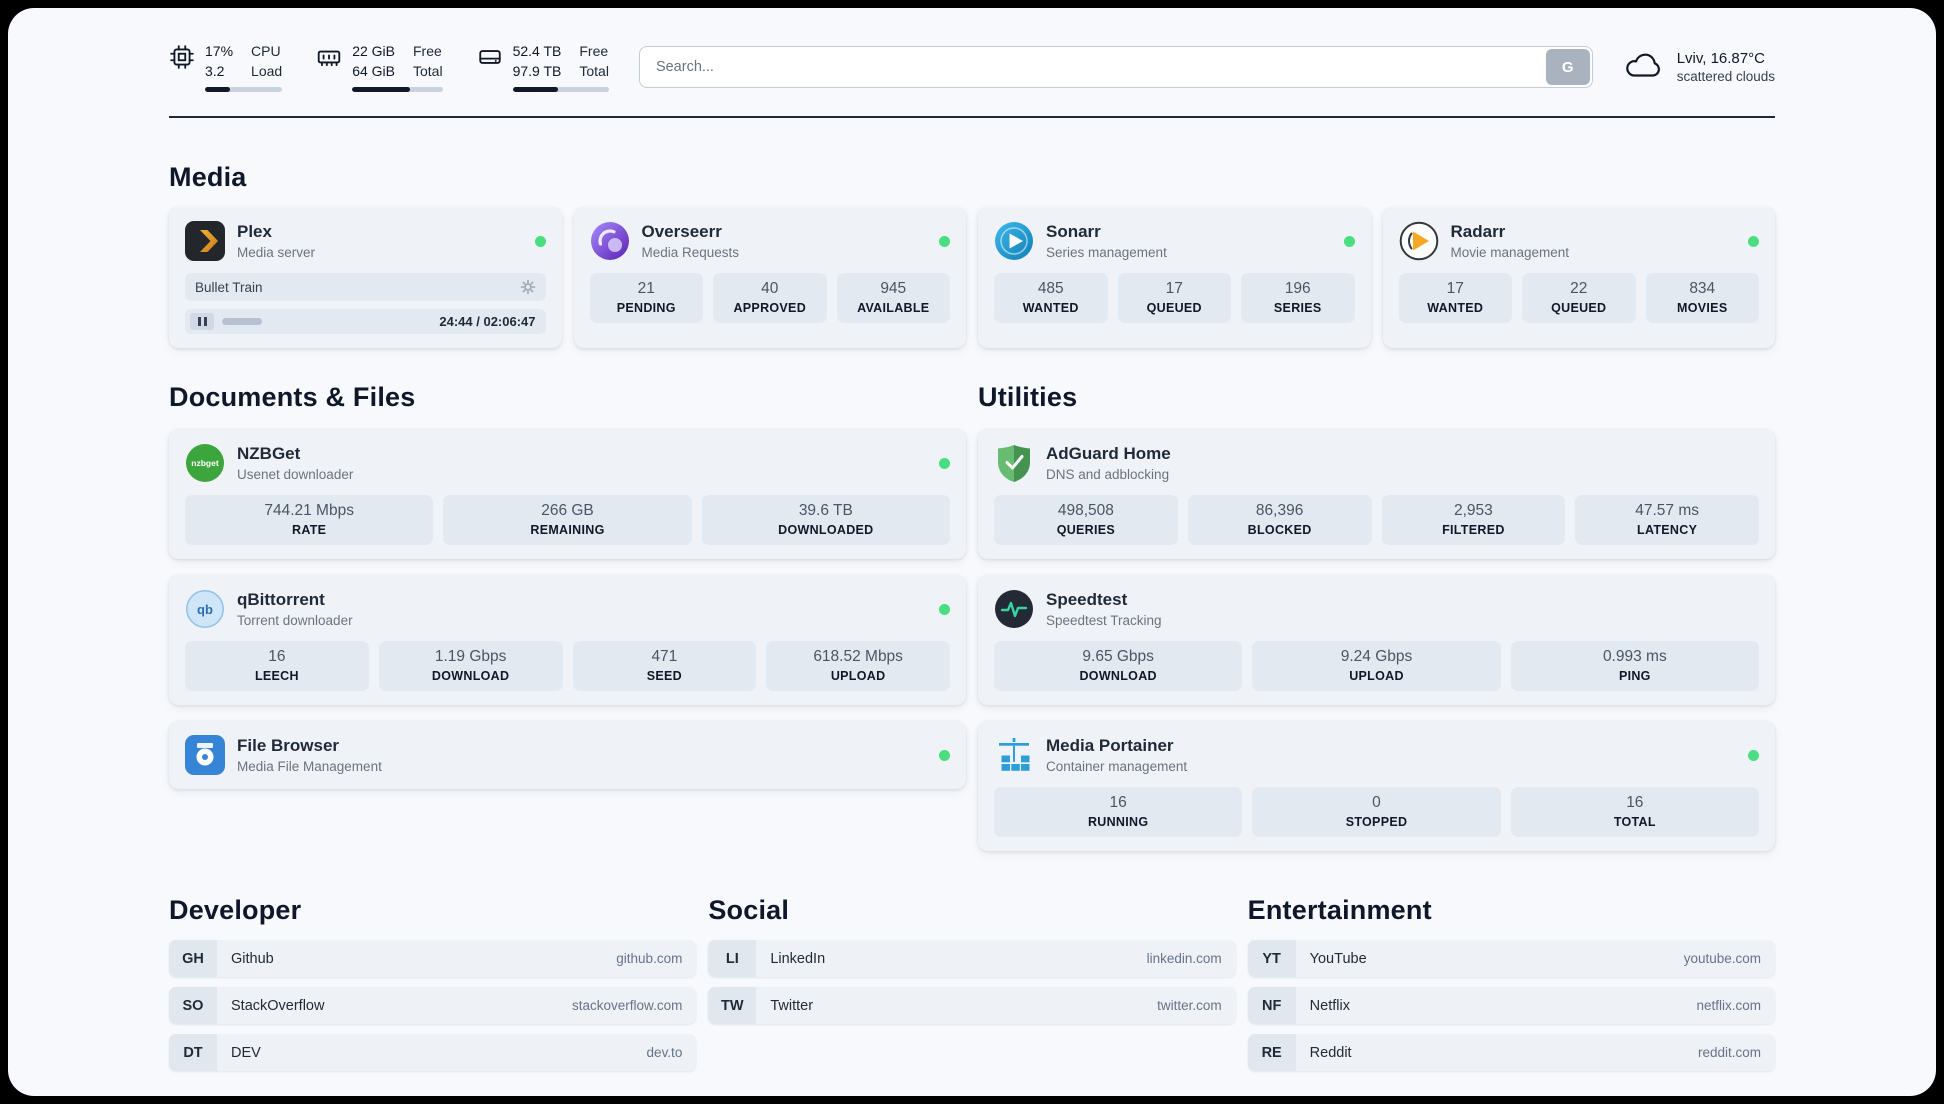  Describe the element at coordinates (242, 322) in the screenshot. I see `seek-progress` at that location.